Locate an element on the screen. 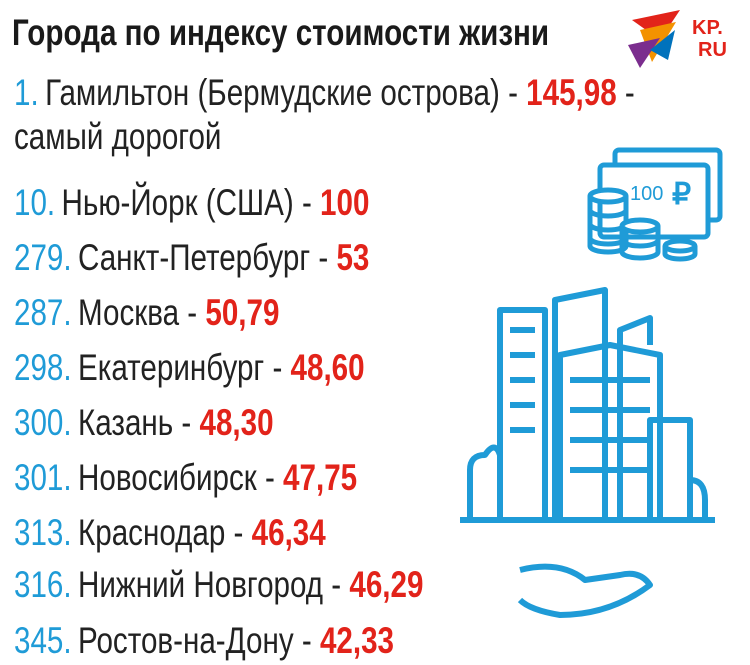  rank: 287. is located at coordinates (43, 312).